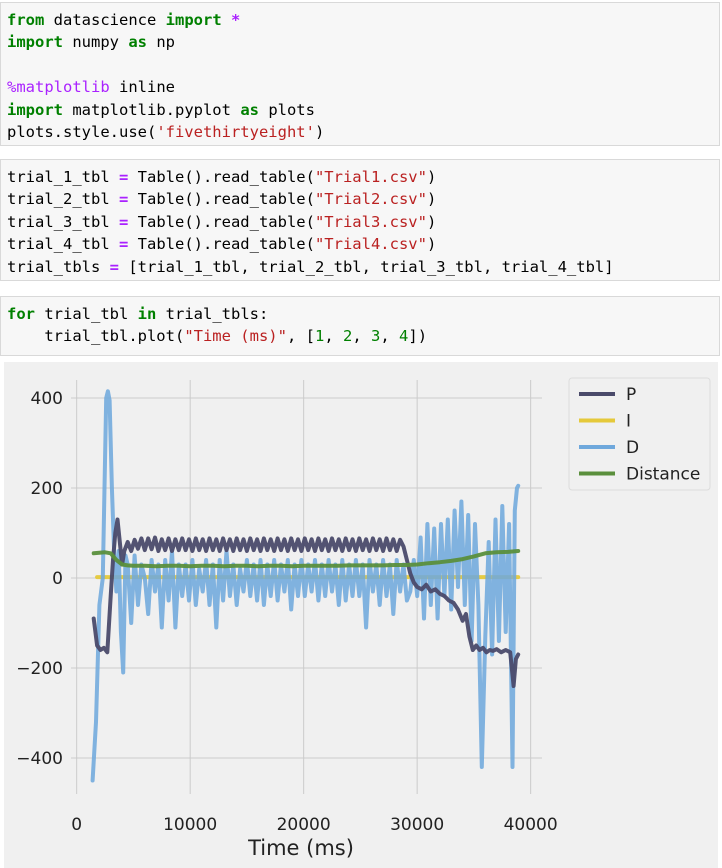  What do you see at coordinates (161, 42) in the screenshot?
I see `code-token: np` at bounding box center [161, 42].